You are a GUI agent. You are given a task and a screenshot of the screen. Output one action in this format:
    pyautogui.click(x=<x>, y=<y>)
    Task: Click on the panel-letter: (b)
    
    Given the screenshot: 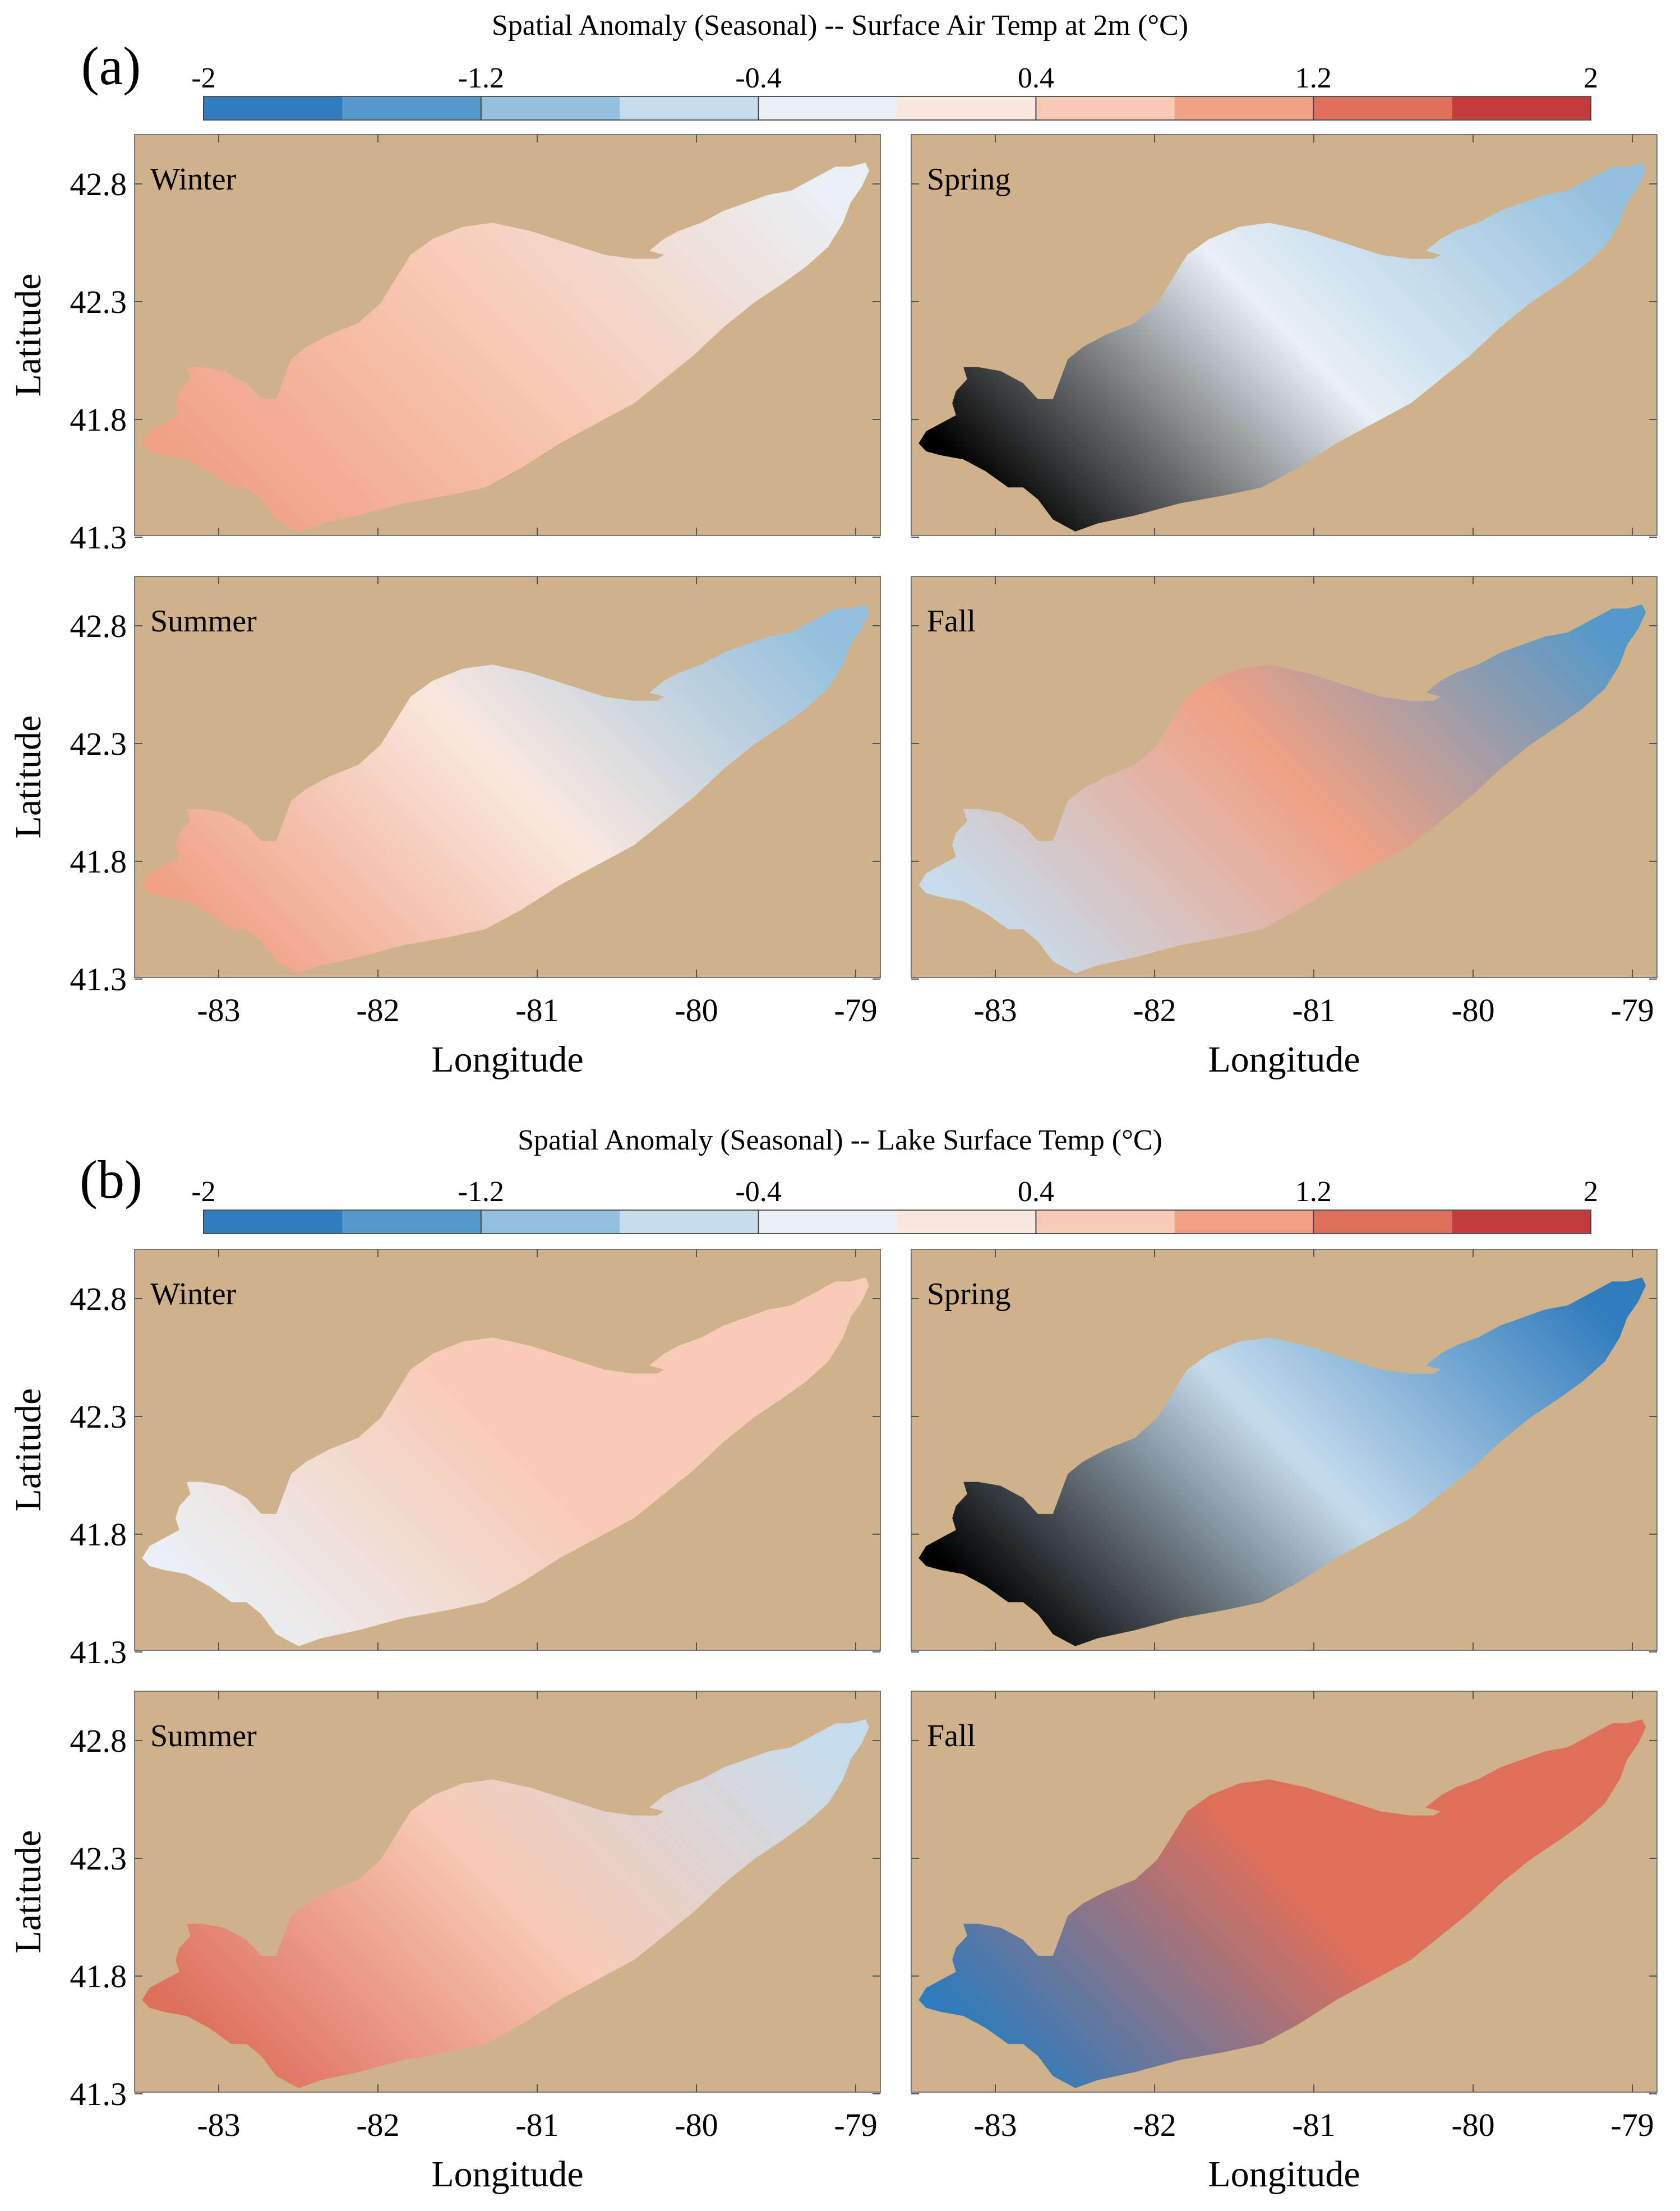 What is the action you would take?
    pyautogui.click(x=111, y=1180)
    